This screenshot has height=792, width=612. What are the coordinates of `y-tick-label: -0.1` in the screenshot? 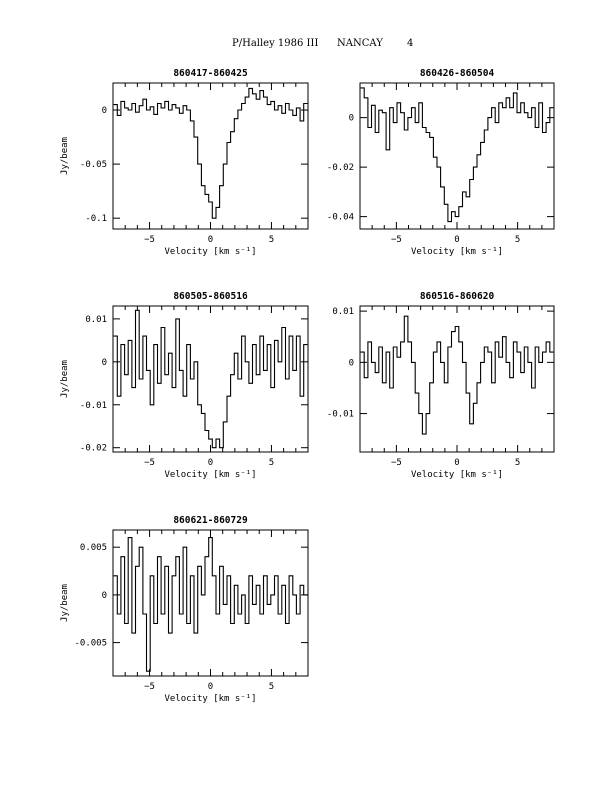 It's located at (96, 219).